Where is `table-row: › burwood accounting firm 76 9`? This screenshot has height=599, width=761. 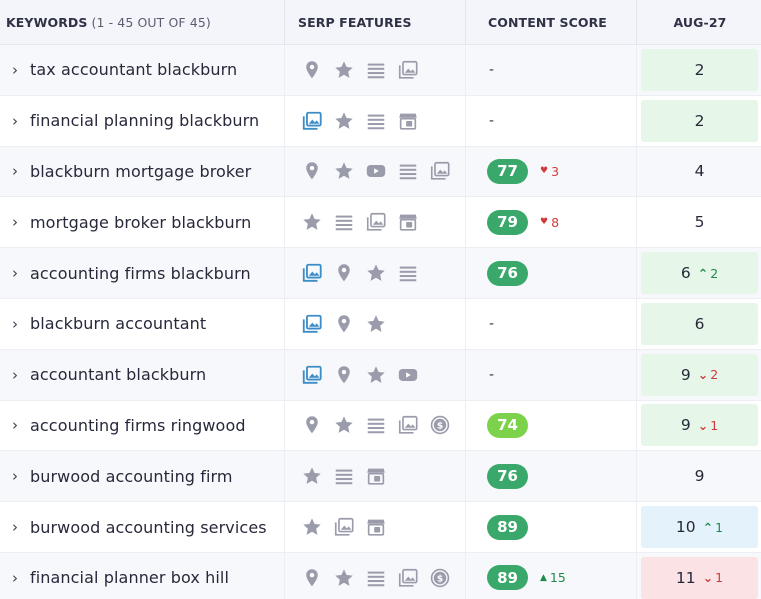
table-row: › burwood accounting firm 76 9 is located at coordinates (380, 477).